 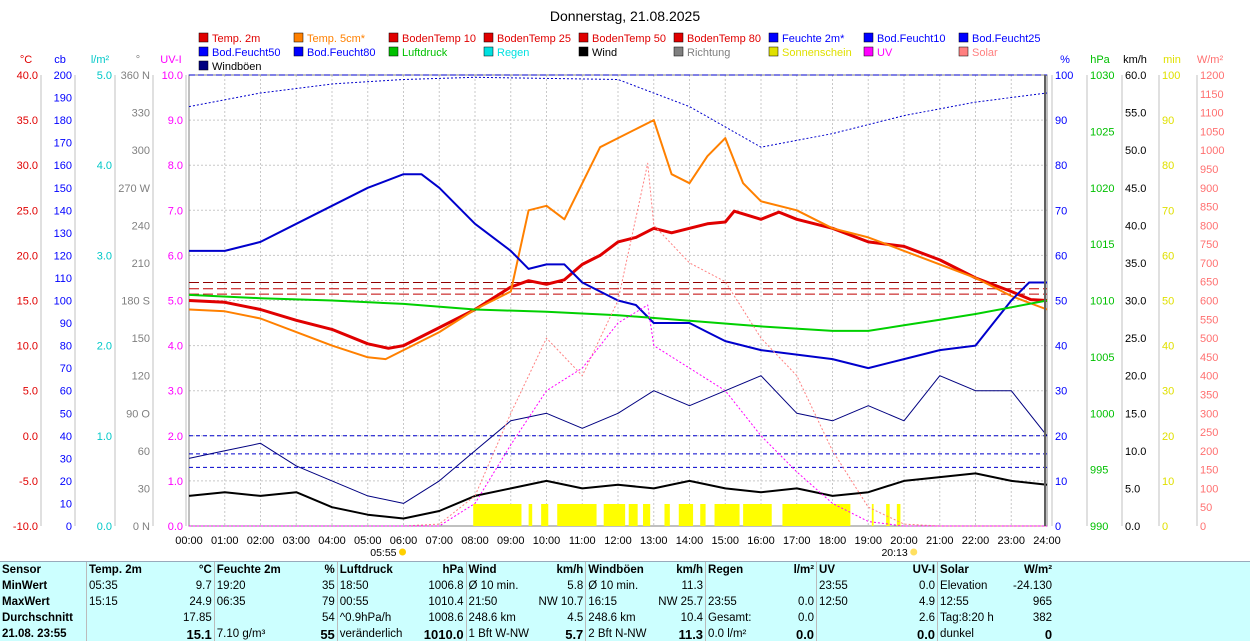 What do you see at coordinates (327, 633) in the screenshot?
I see `stats-hum-value: 55` at bounding box center [327, 633].